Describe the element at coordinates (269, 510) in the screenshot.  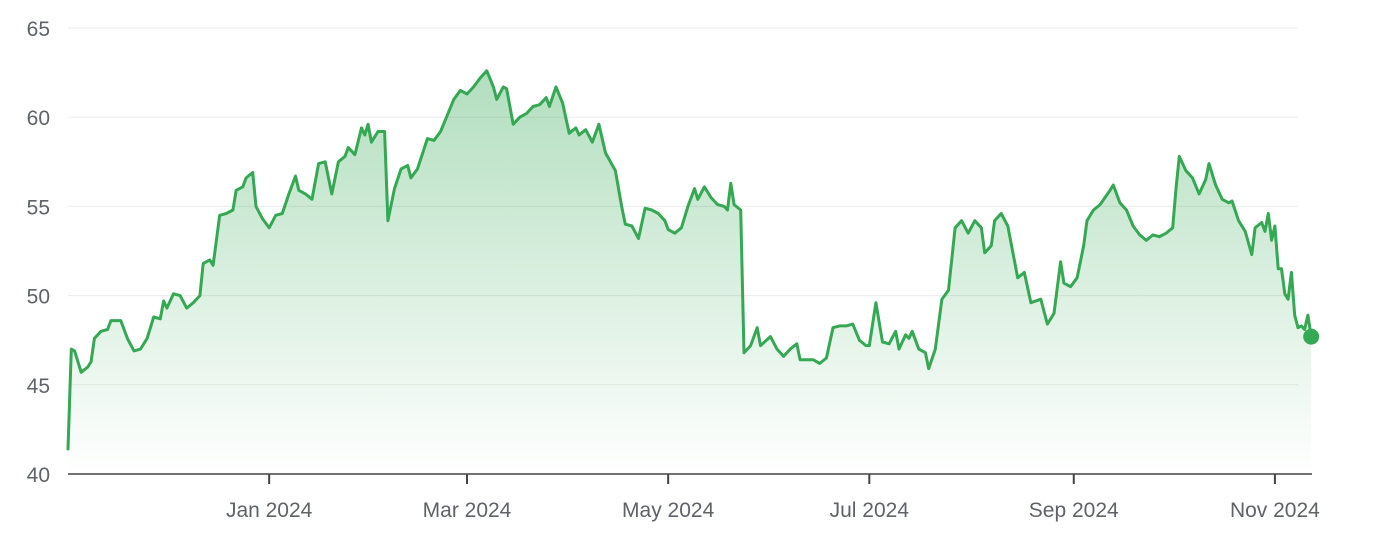
I see `x-tick-label: Jan 2024` at that location.